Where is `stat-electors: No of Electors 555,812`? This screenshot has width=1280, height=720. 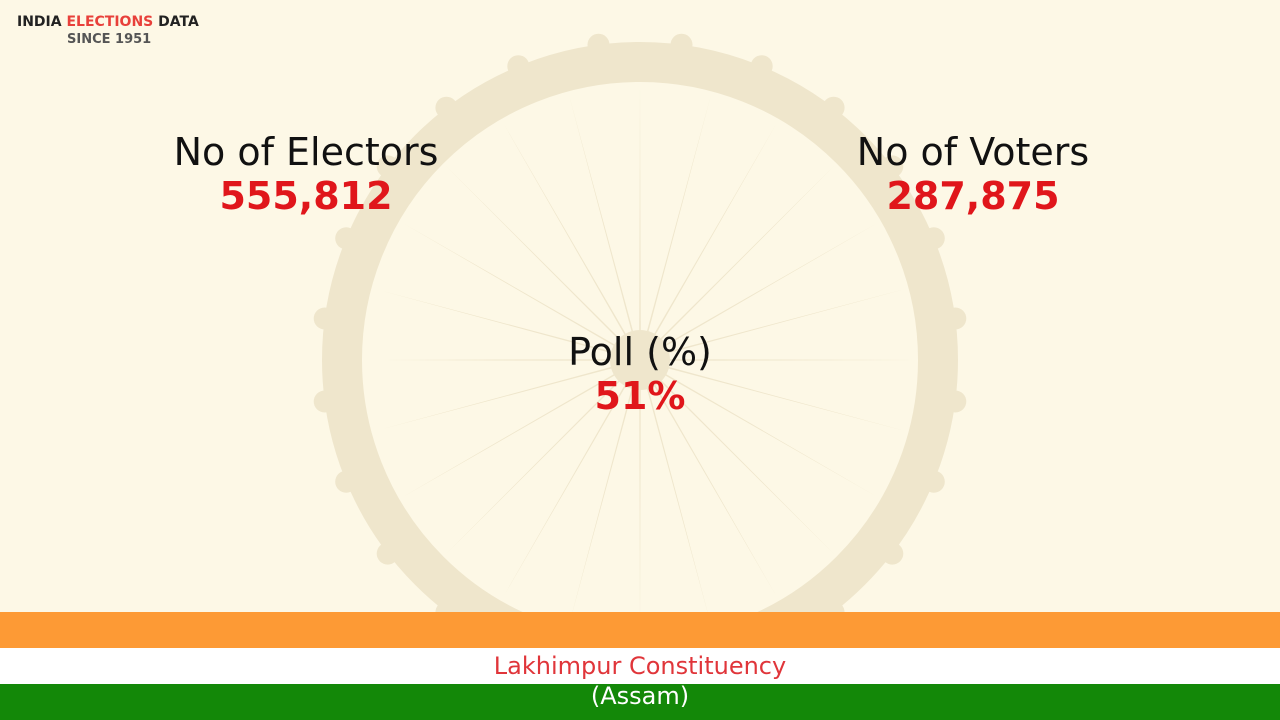
stat-electors: No of Electors 555,812 is located at coordinates (306, 175).